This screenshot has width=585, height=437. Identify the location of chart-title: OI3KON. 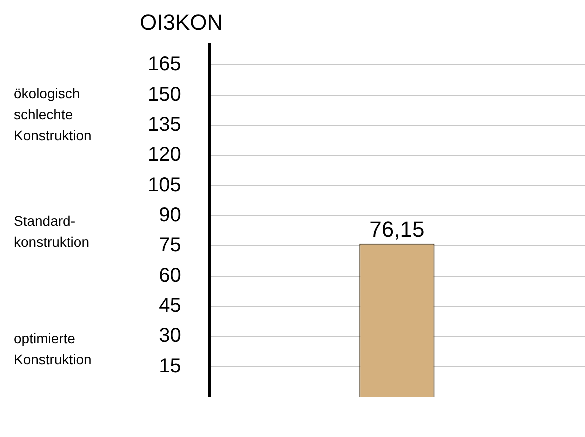
(182, 22).